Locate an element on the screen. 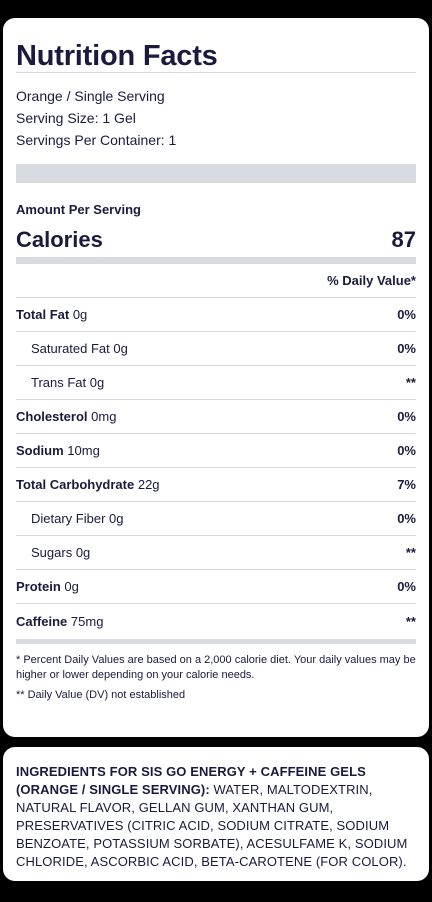 The height and width of the screenshot is (902, 432). nutrient-name: Total Fat is located at coordinates (43, 314).